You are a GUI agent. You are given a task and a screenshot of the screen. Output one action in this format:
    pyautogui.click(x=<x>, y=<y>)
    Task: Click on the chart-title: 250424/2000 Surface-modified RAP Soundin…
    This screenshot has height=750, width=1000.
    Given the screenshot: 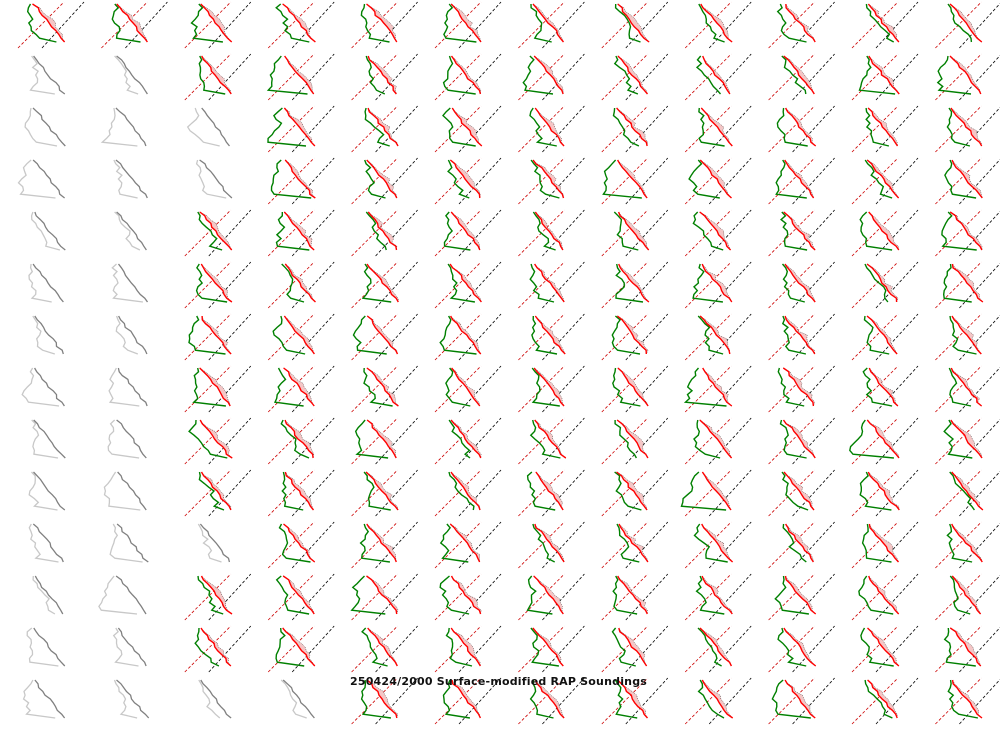 What is the action you would take?
    pyautogui.click(x=499, y=681)
    